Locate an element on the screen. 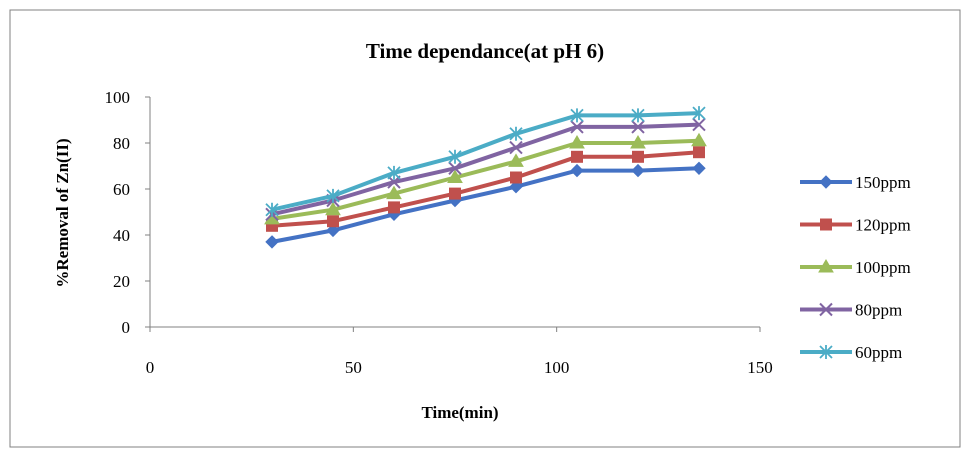 The height and width of the screenshot is (460, 971). legend: 150ppm 120ppm 100ppm 80ppm 60ppm is located at coordinates (855, 267).